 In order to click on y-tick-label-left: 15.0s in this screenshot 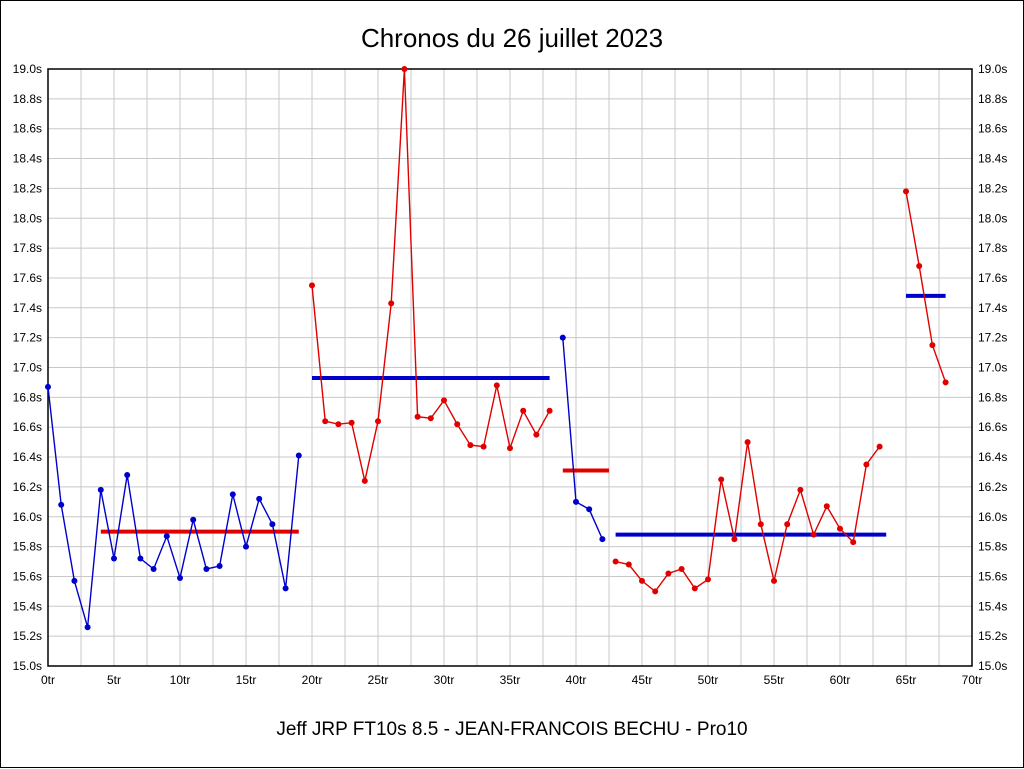, I will do `click(27, 666)`.